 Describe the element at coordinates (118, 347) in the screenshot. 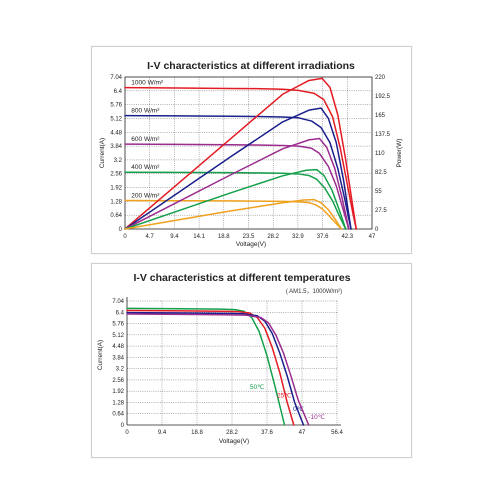

I see `chart-2-y-tick-label: 4.48` at that location.